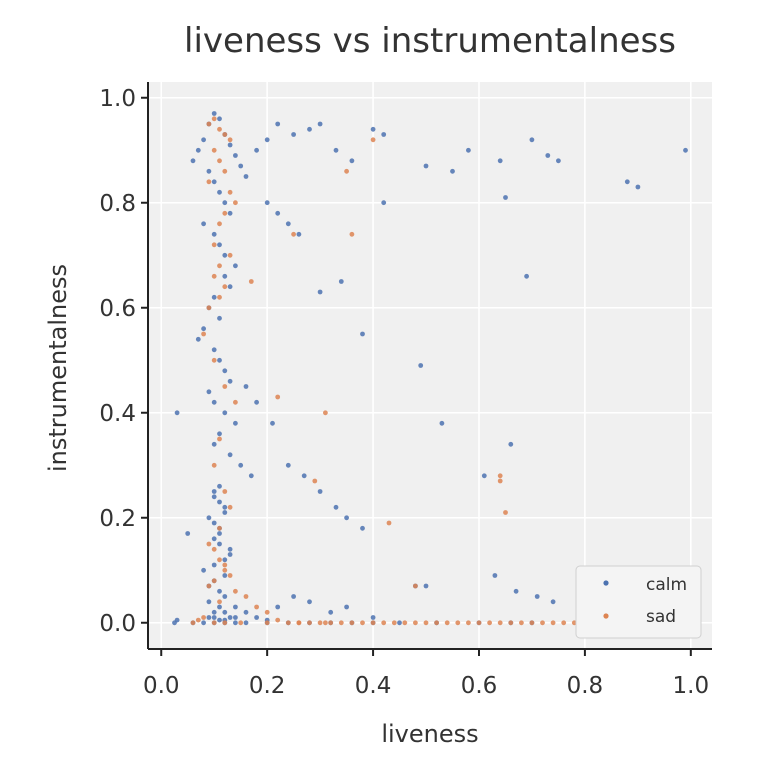  Describe the element at coordinates (479, 686) in the screenshot. I see `x-tick-label: 0.6` at that location.